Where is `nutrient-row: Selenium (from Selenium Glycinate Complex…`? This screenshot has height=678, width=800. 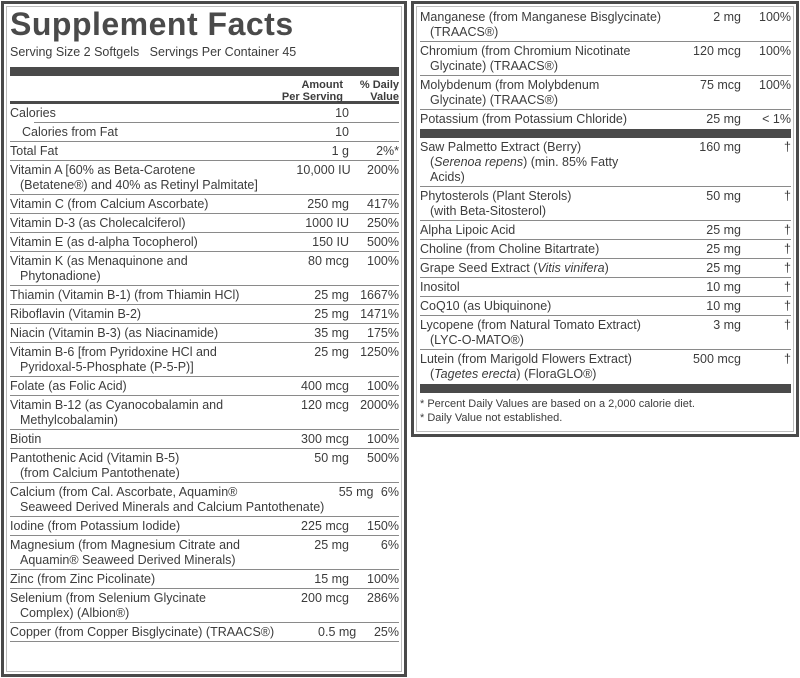
nutrient-row: Selenium (from Selenium Glycinate Complex… is located at coordinates (204, 605).